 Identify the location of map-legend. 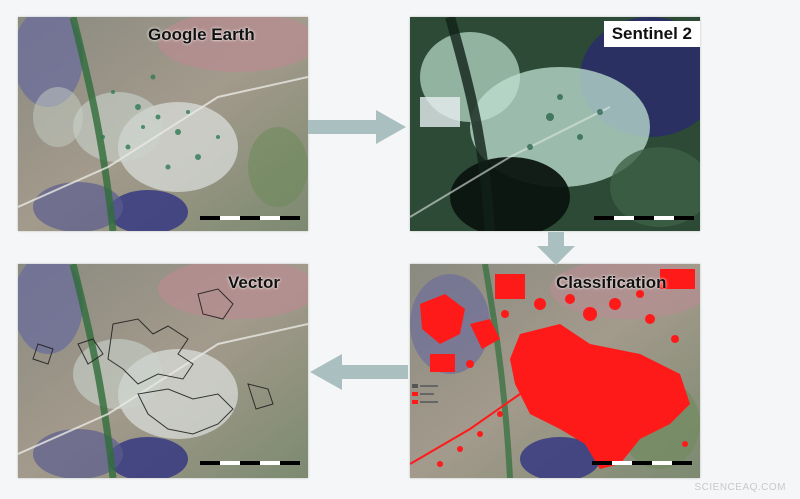
(425, 394).